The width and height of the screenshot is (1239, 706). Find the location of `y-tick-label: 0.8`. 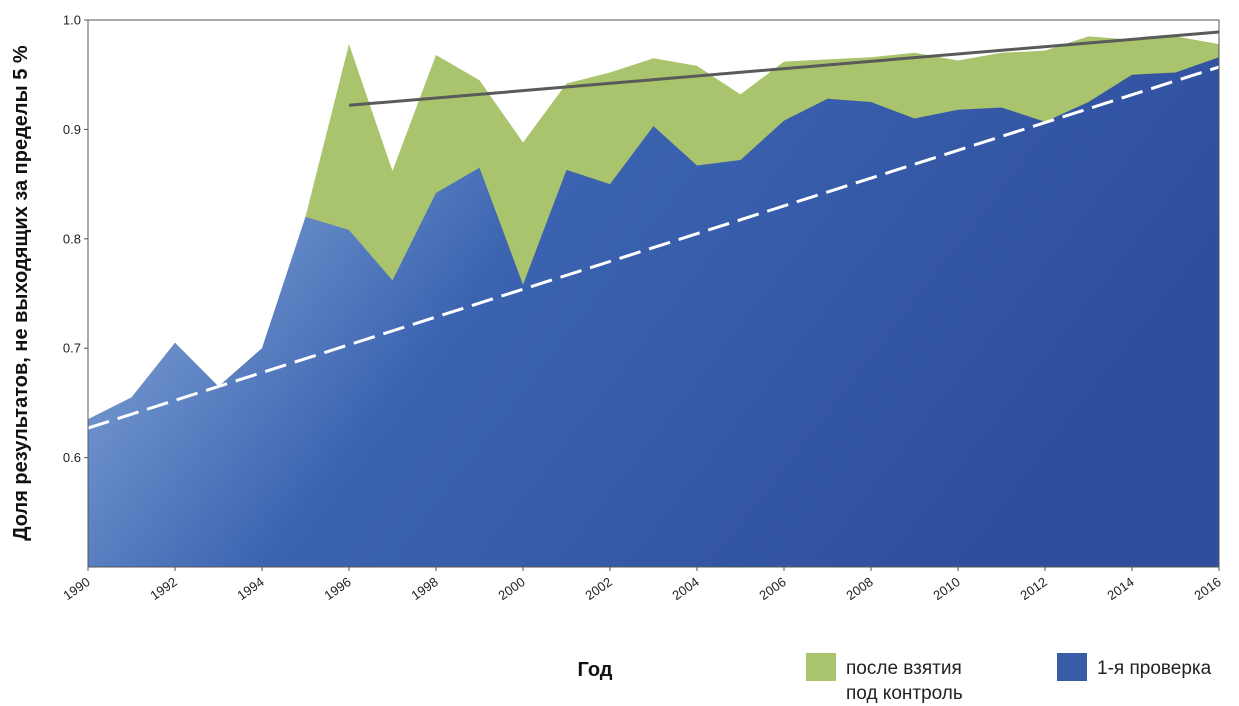

y-tick-label: 0.8 is located at coordinates (72, 238).